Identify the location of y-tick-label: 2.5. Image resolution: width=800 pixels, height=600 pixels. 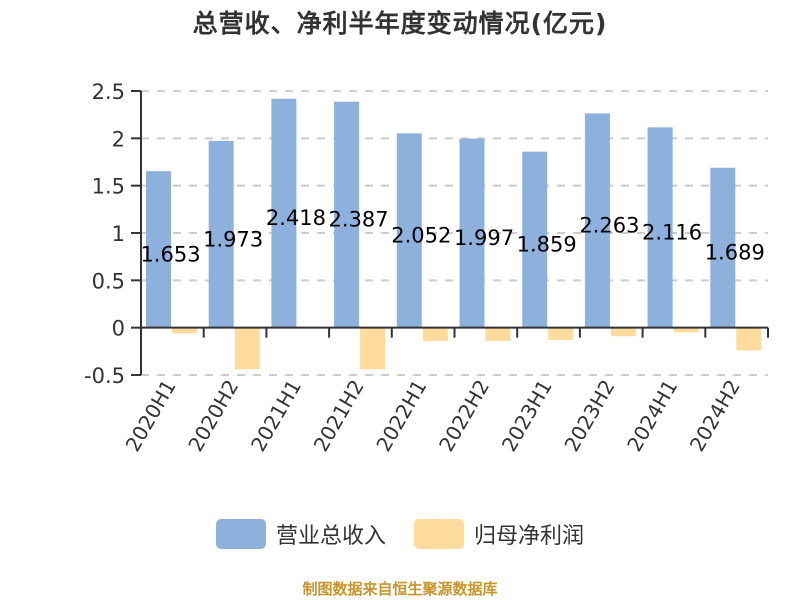
(108, 92).